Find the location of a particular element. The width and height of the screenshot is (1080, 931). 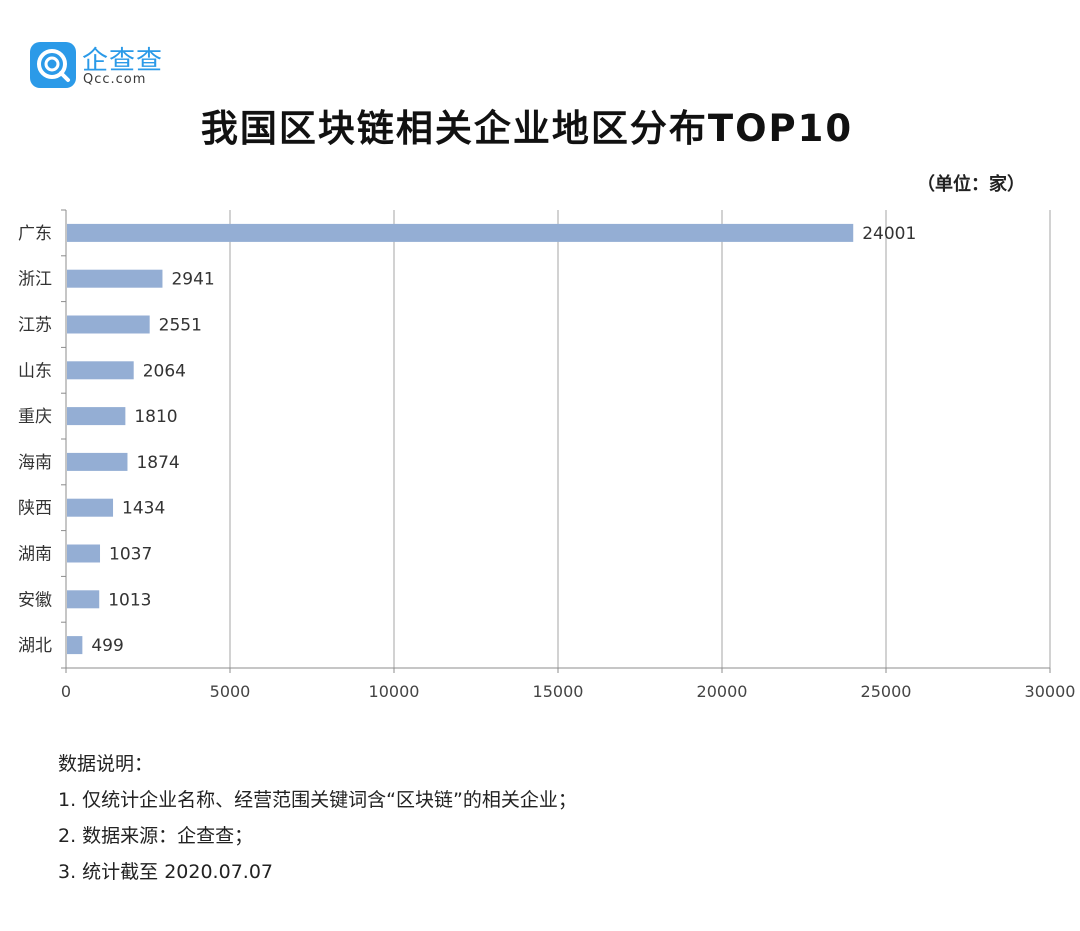

x-tick-label: 20000 is located at coordinates (722, 691).